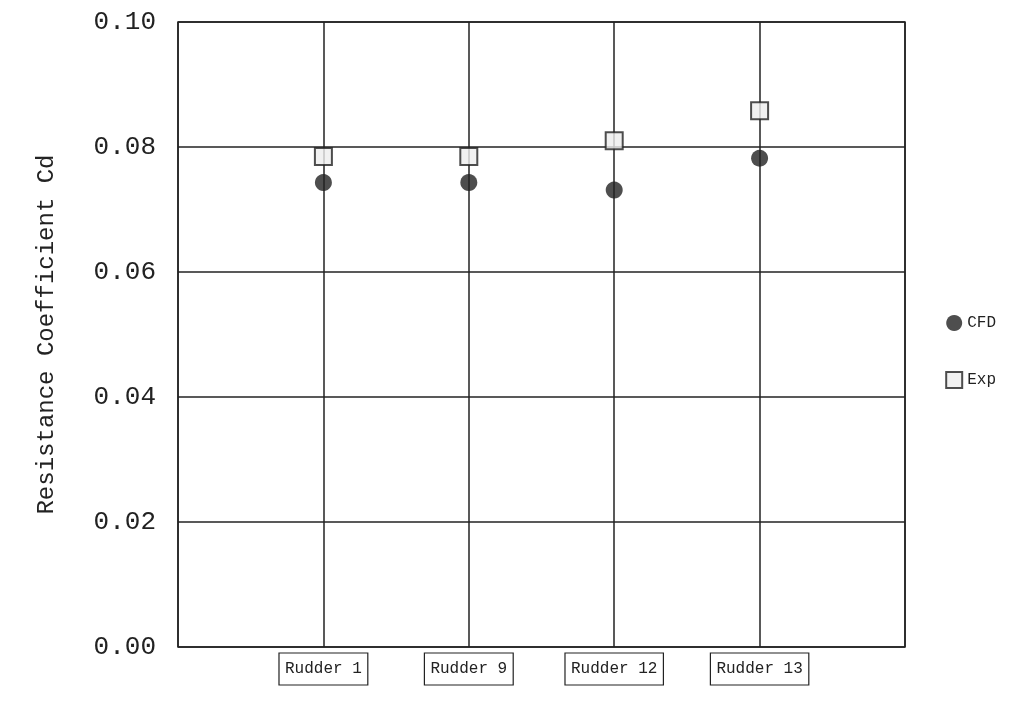 The width and height of the screenshot is (1011, 704). Describe the element at coordinates (124, 22) in the screenshot. I see `y-tick-label: 0.10` at that location.